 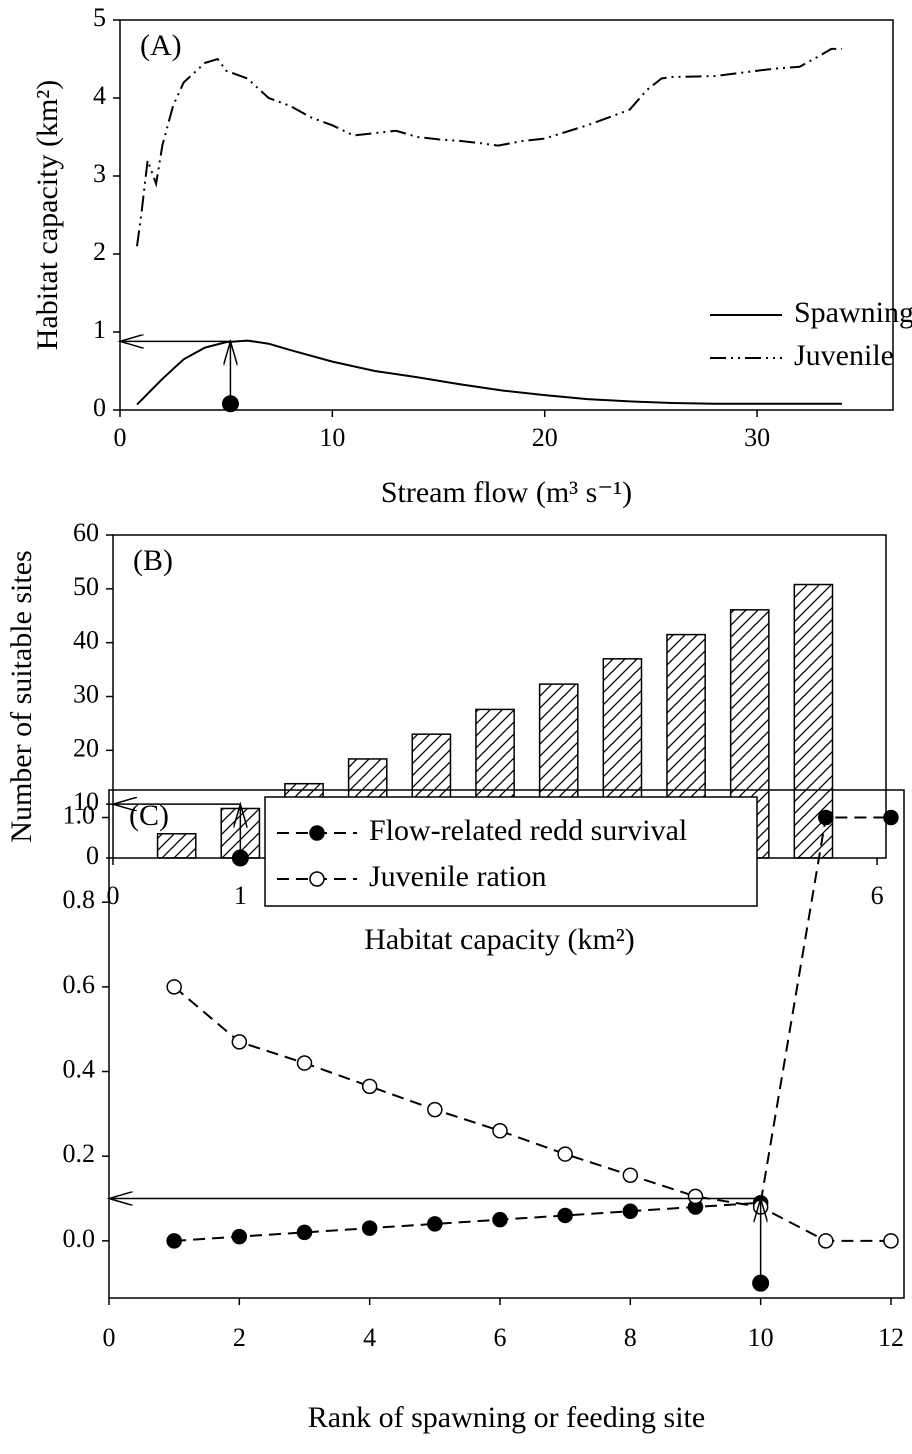 What do you see at coordinates (21, 696) in the screenshot?
I see `y-axis-label: Number of suitable sites` at bounding box center [21, 696].